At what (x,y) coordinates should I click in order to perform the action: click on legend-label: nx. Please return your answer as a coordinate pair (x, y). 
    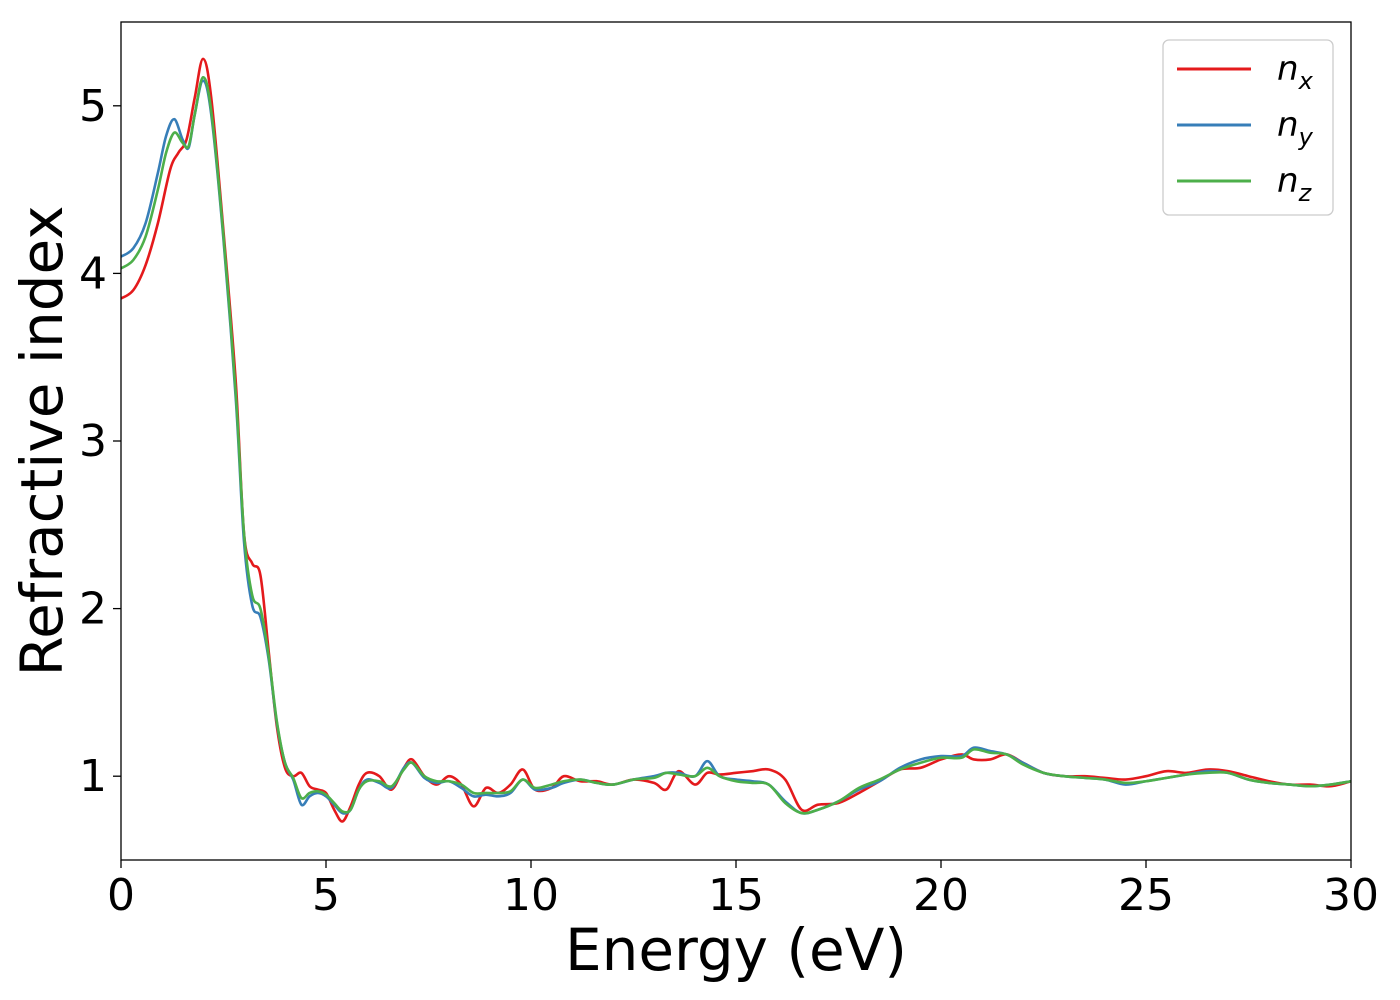
    Looking at the image, I should click on (1295, 72).